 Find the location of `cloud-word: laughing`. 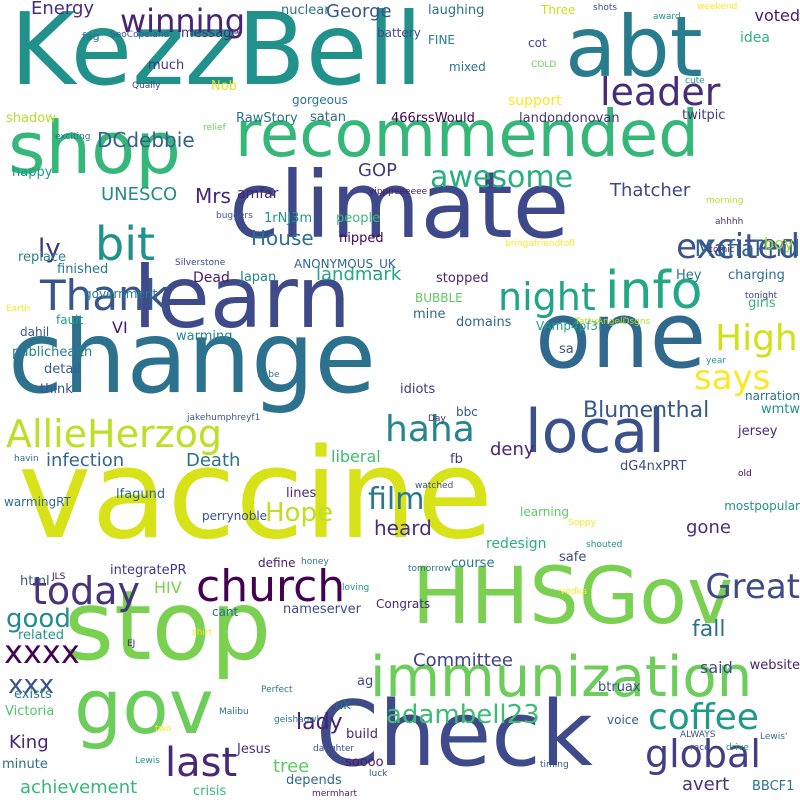

cloud-word: laughing is located at coordinates (456, 10).